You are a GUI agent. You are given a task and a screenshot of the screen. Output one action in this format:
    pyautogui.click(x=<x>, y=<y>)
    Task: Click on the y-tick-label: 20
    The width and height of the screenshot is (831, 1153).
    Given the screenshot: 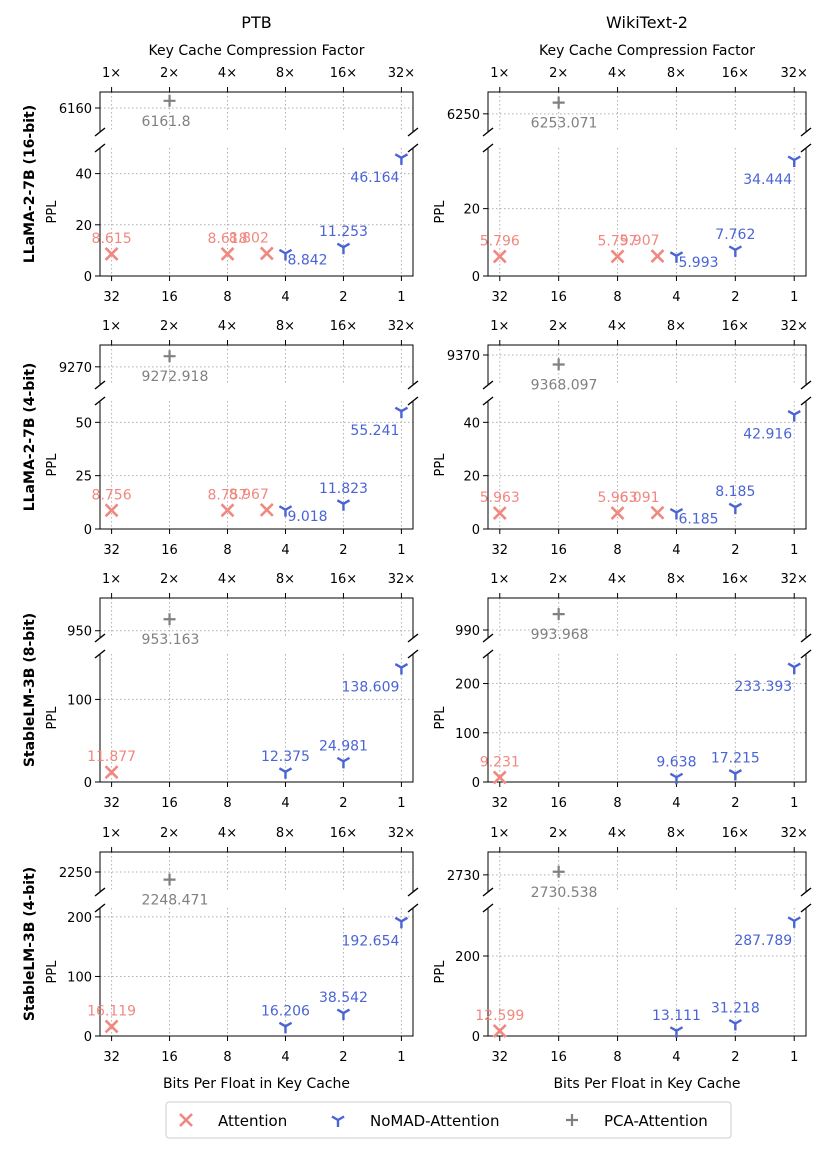 What is the action you would take?
    pyautogui.click(x=471, y=477)
    